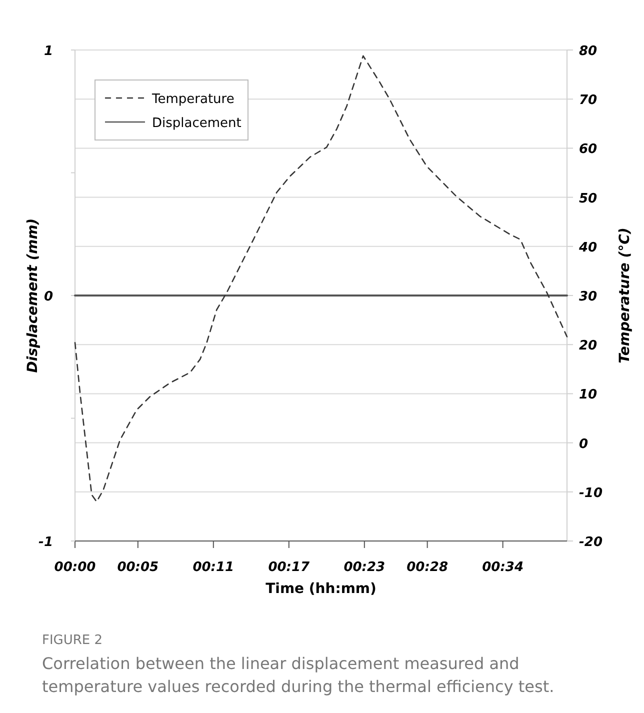 This screenshot has width=644, height=713. What do you see at coordinates (588, 297) in the screenshot?
I see `y2-tick-label: 30` at bounding box center [588, 297].